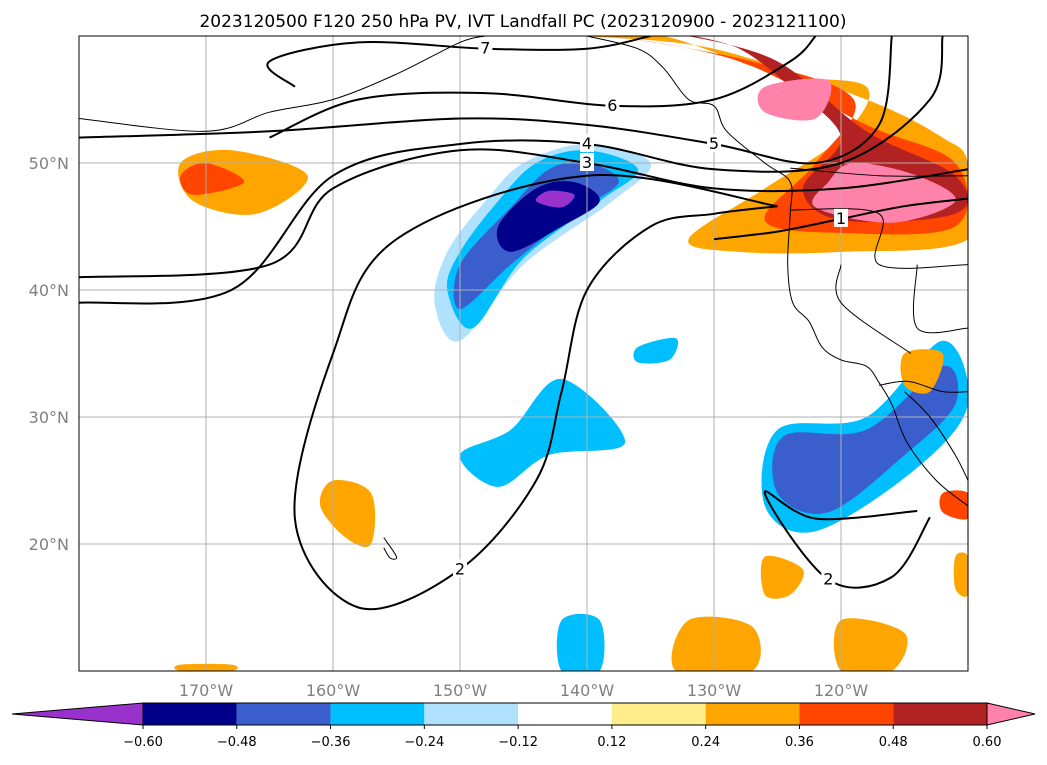  Describe the element at coordinates (49, 163) in the screenshot. I see `lat-tick-label-3: 50°N` at that location.